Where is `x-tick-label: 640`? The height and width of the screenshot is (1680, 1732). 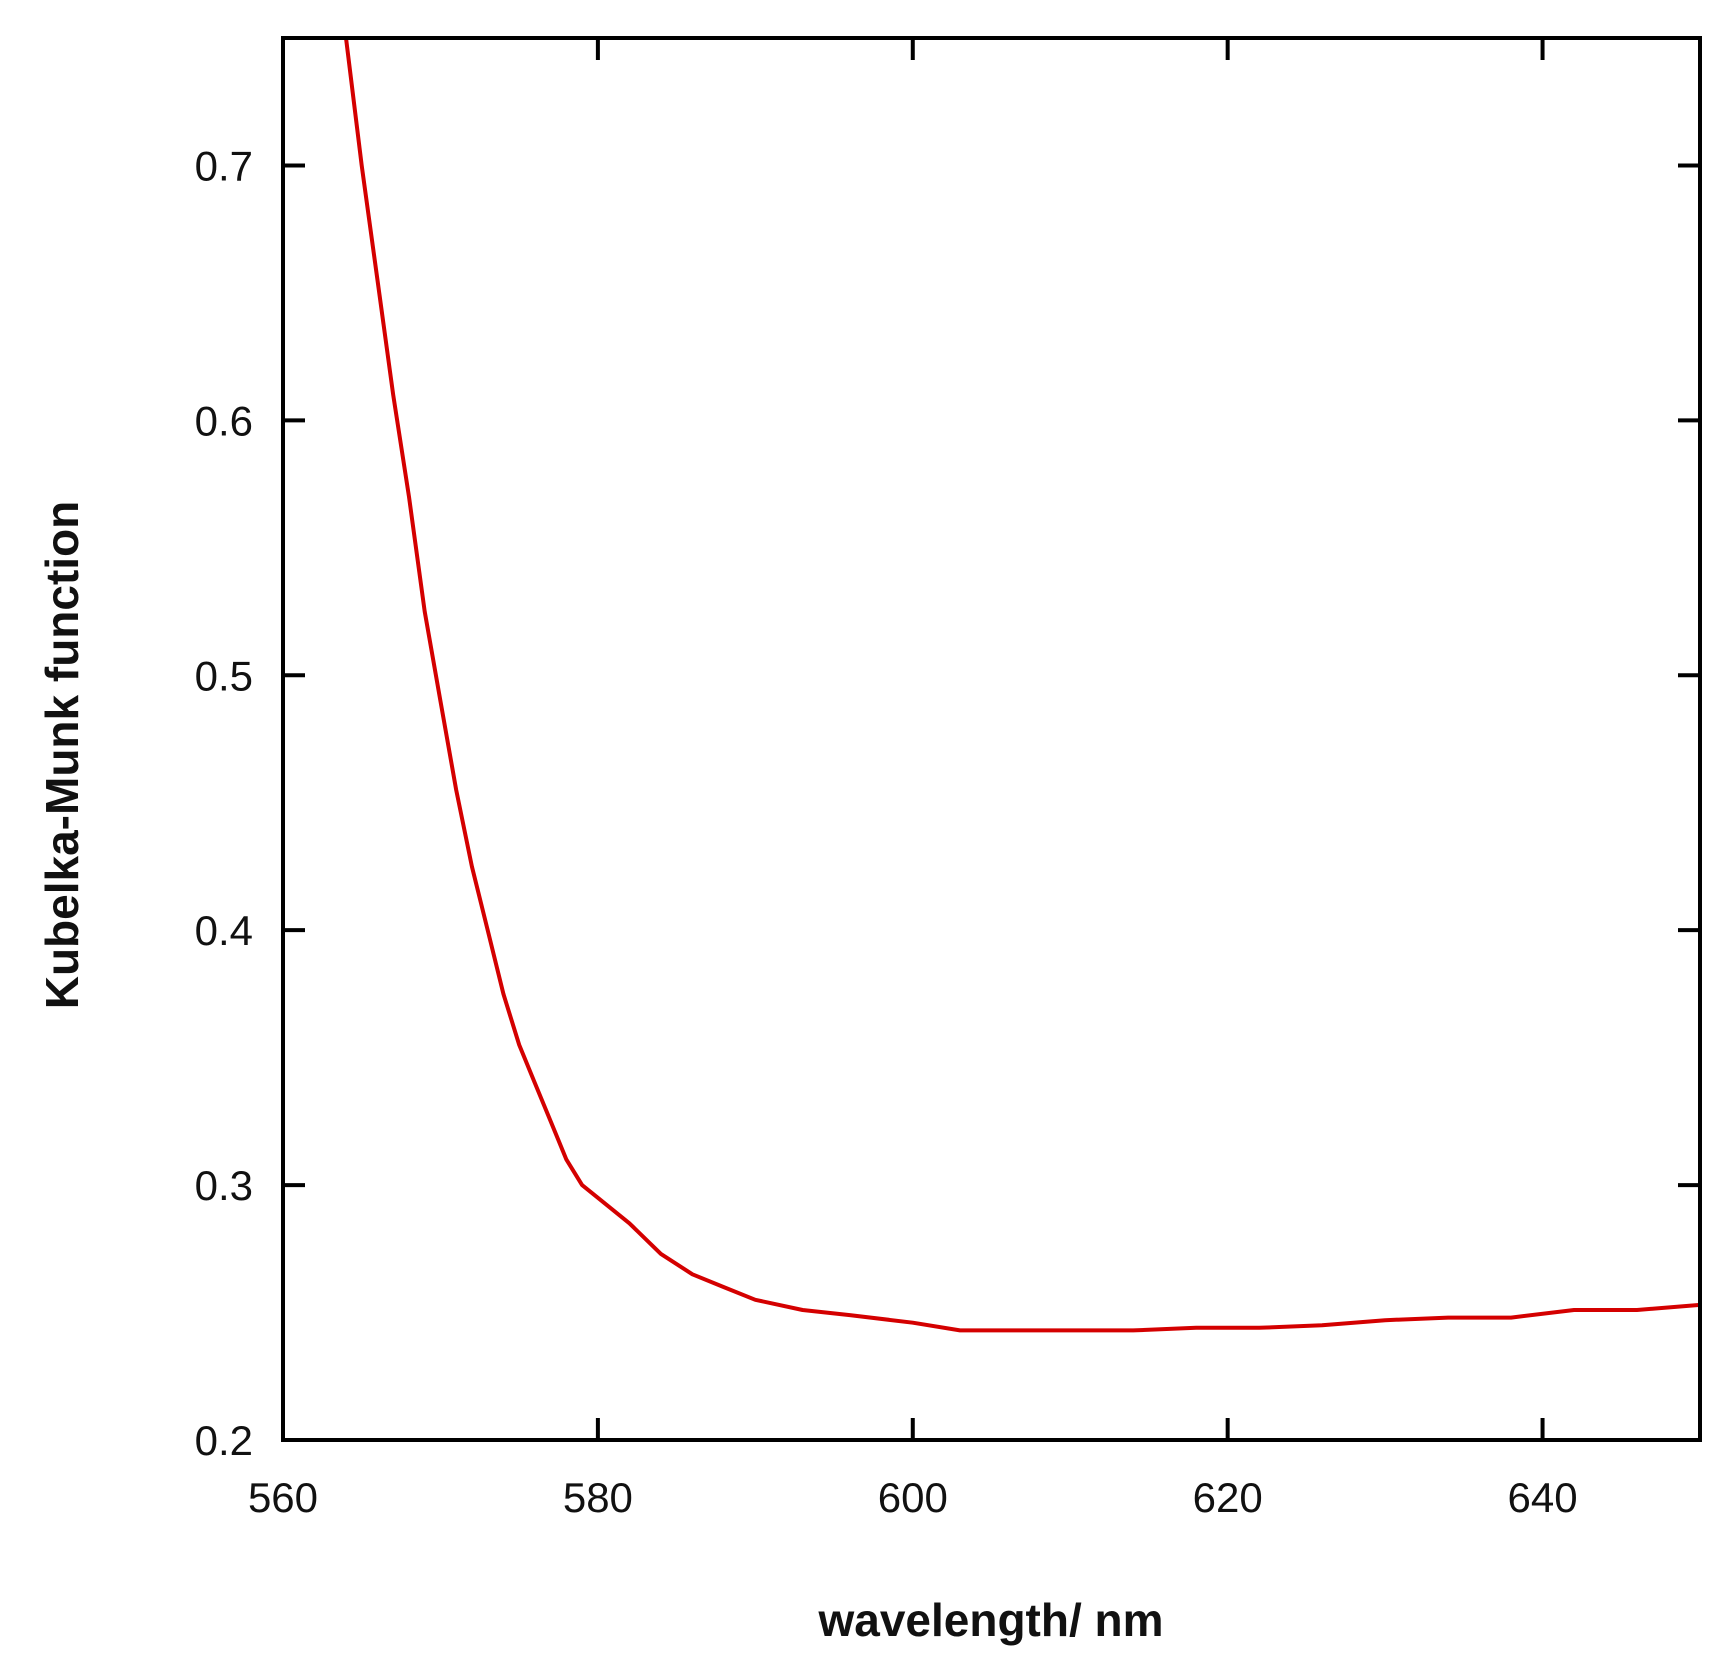
x-tick-label: 640 is located at coordinates (1543, 1497).